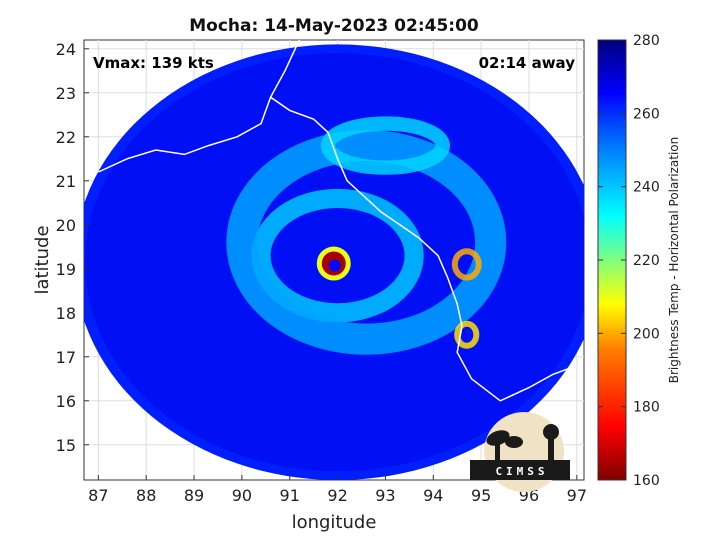  I want to click on y-tick-label: 24, so click(66, 49).